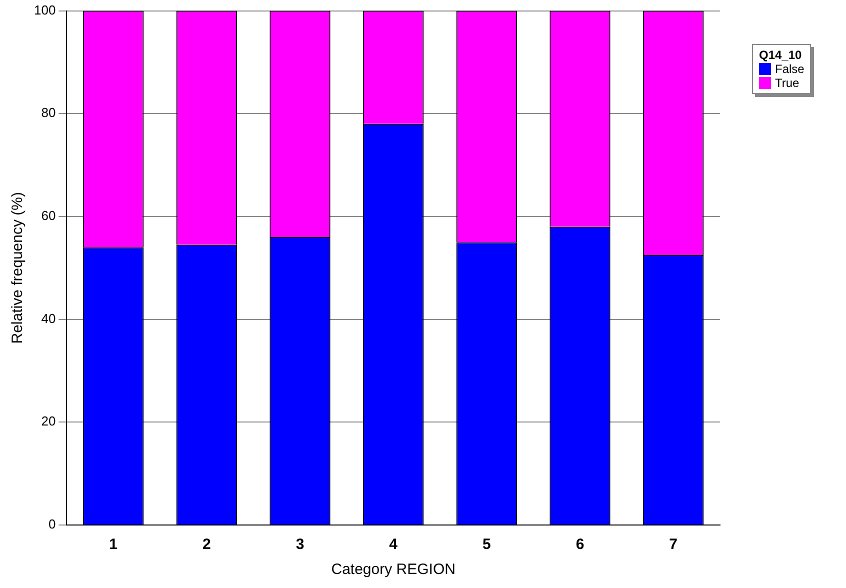 The height and width of the screenshot is (588, 846). What do you see at coordinates (52, 524) in the screenshot?
I see `y-tick-label: 0` at bounding box center [52, 524].